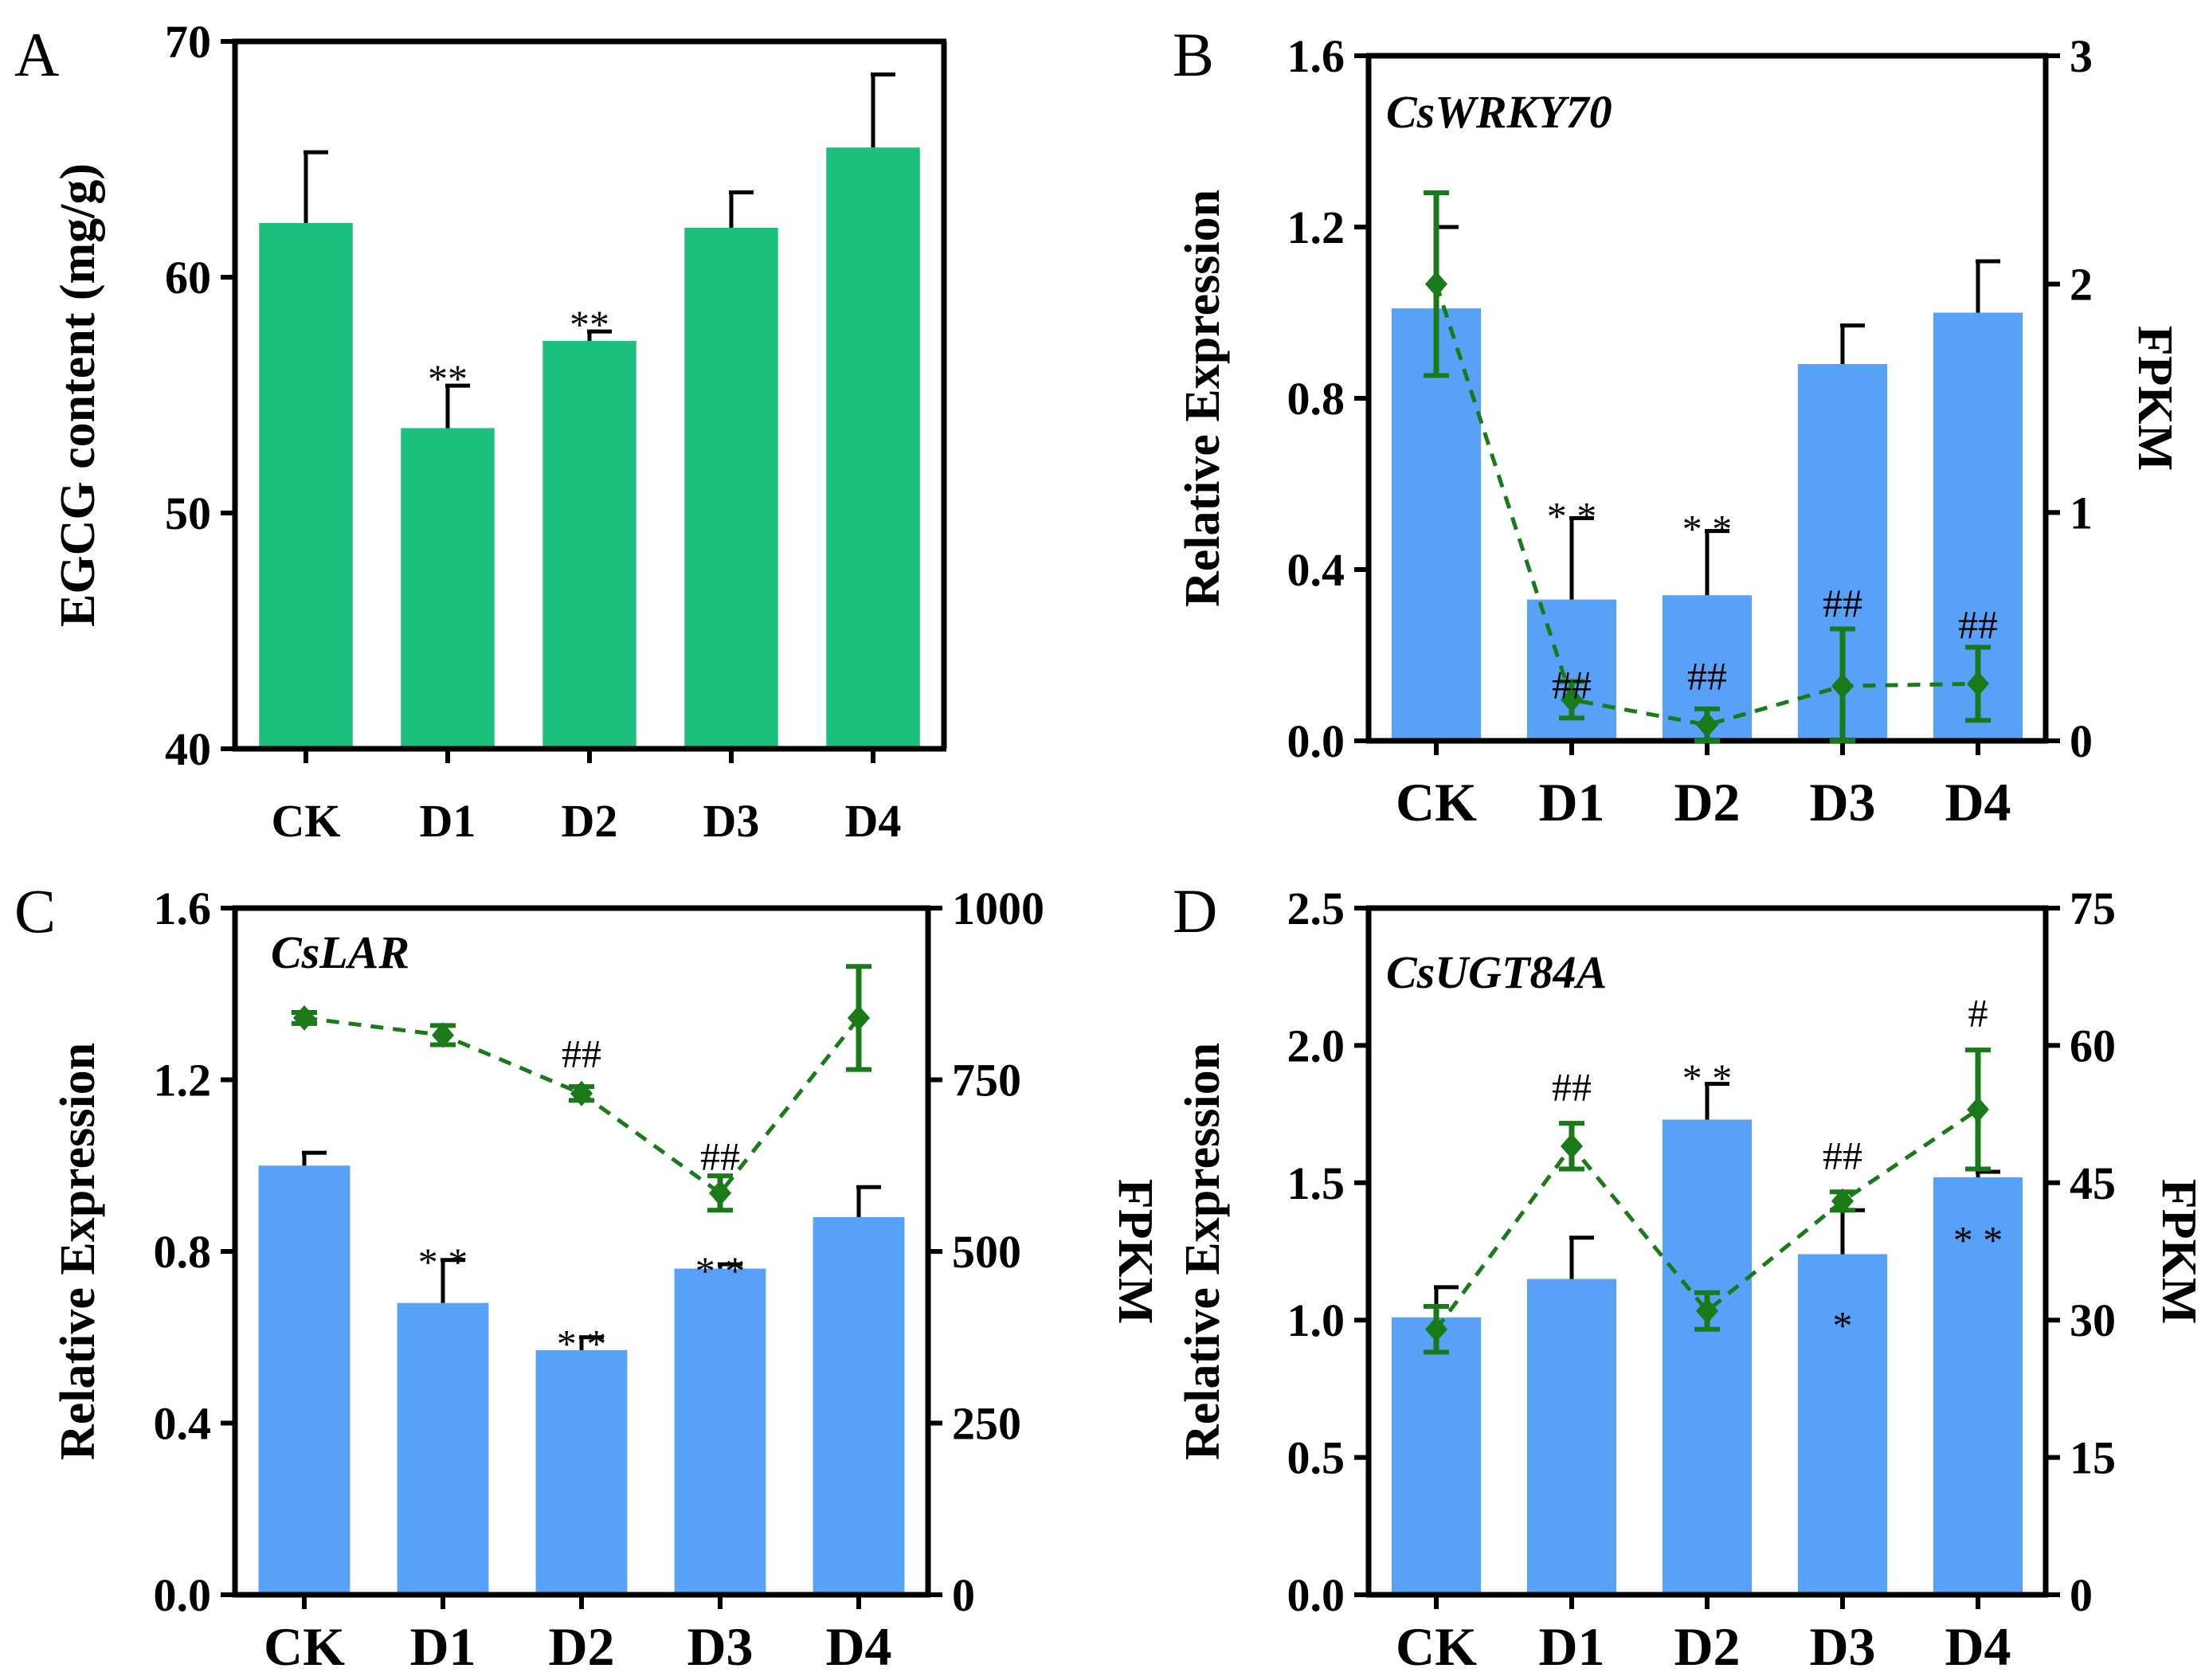  Describe the element at coordinates (188, 277) in the screenshot. I see `y-tick-label: 60` at that location.